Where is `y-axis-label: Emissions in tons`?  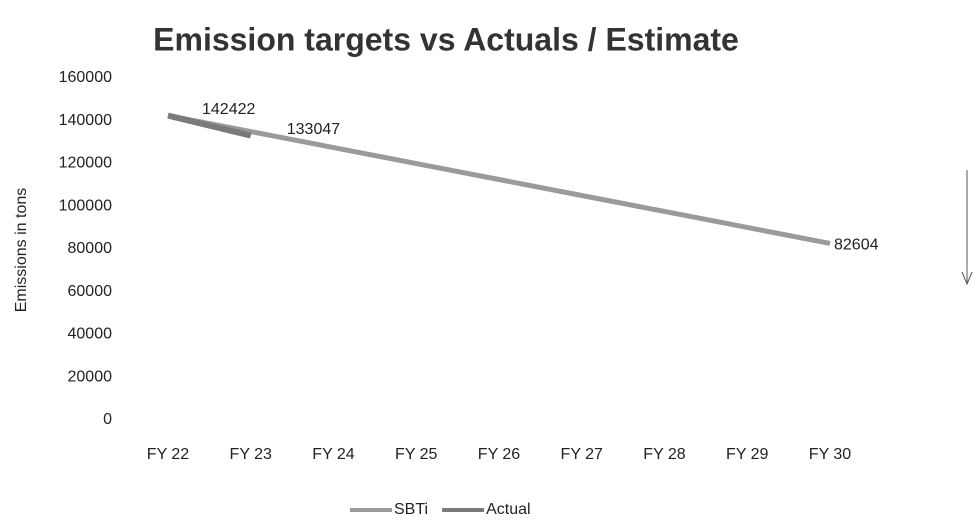
y-axis-label: Emissions in tons is located at coordinates (21, 250).